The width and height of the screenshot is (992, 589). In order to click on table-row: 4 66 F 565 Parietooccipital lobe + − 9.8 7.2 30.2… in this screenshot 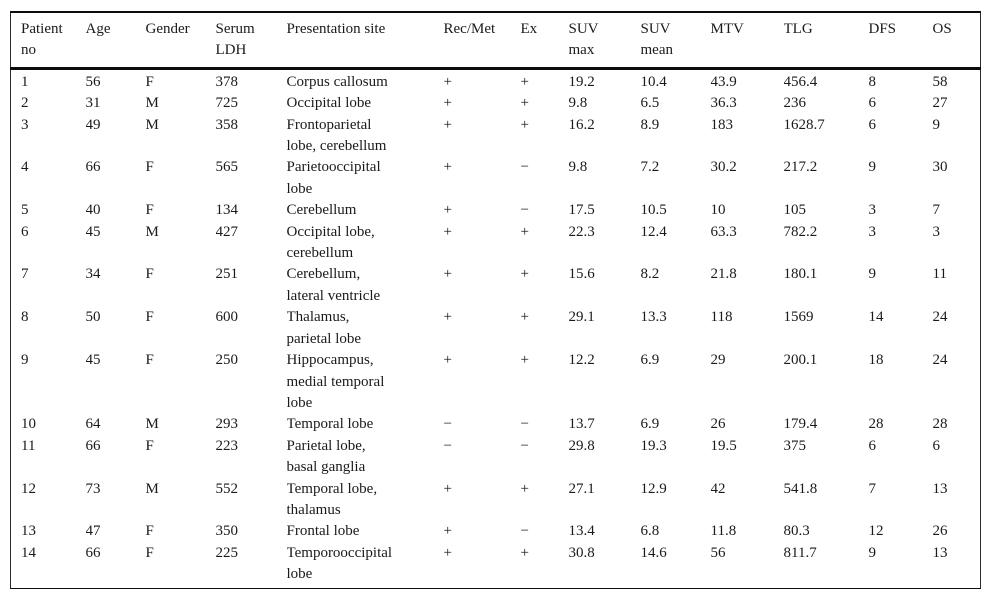, I will do `click(496, 178)`.